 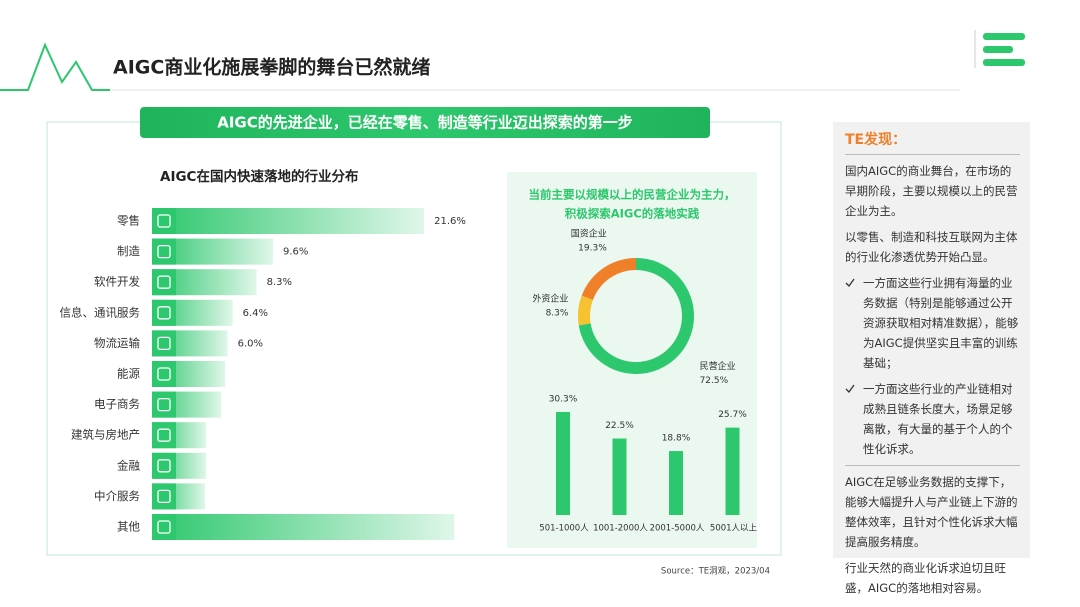 I want to click on chart-title: AIGC在国内快速落地的行业分布, so click(x=259, y=176).